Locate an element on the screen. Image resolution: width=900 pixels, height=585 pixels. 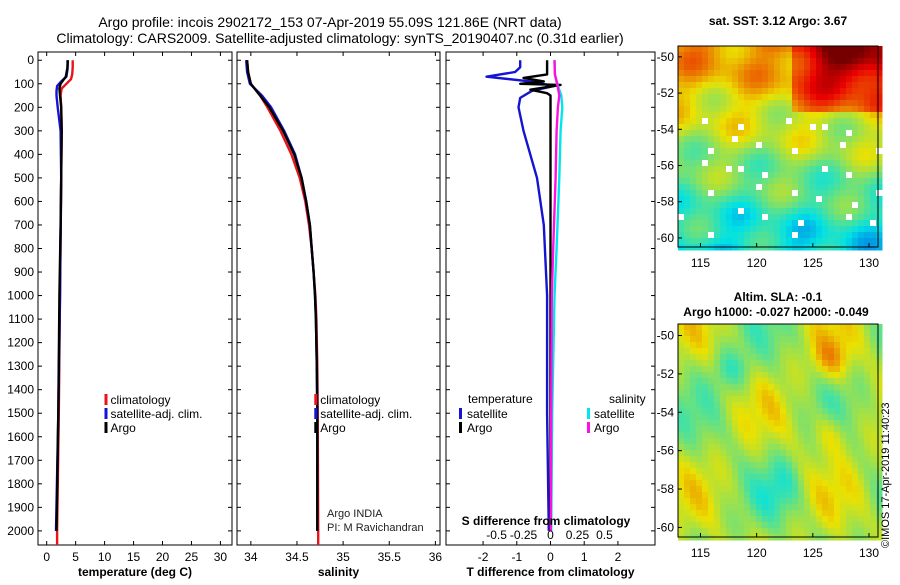
sst-map-ytick-label: -54 is located at coordinates (666, 129).